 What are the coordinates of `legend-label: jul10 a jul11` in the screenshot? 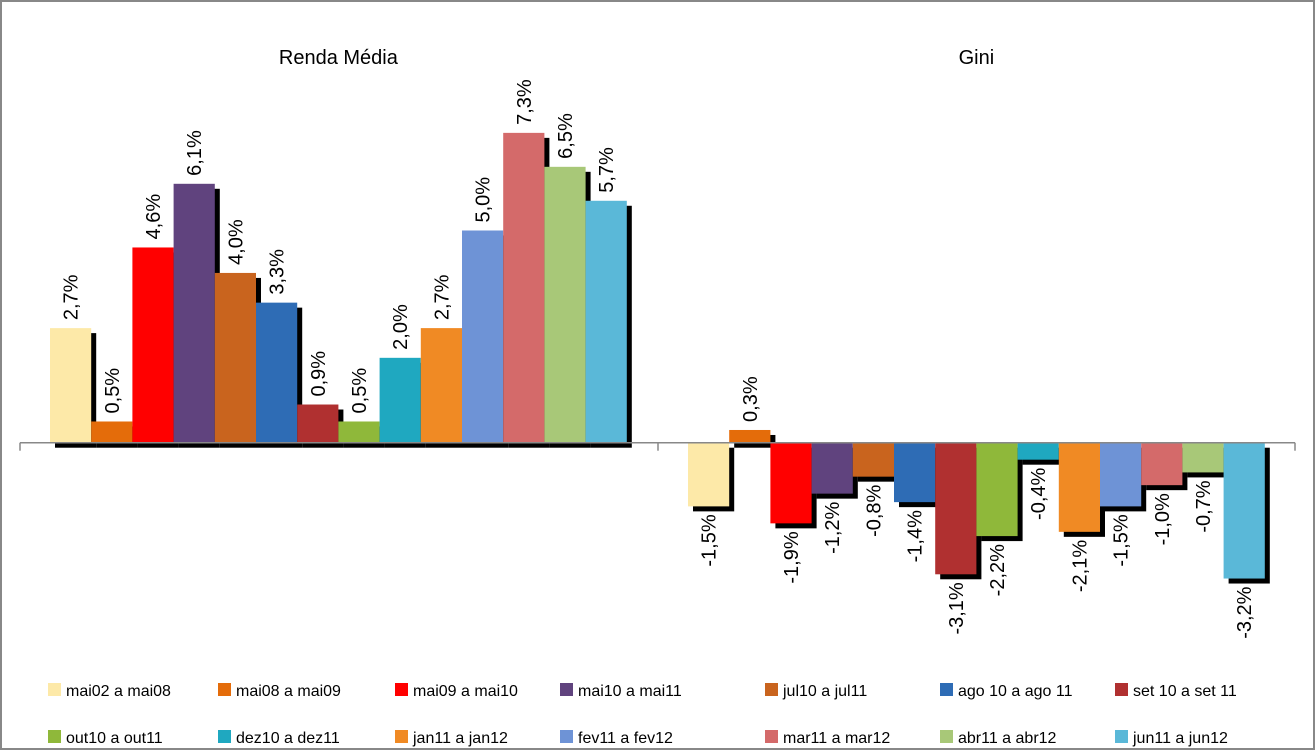 It's located at (824, 691).